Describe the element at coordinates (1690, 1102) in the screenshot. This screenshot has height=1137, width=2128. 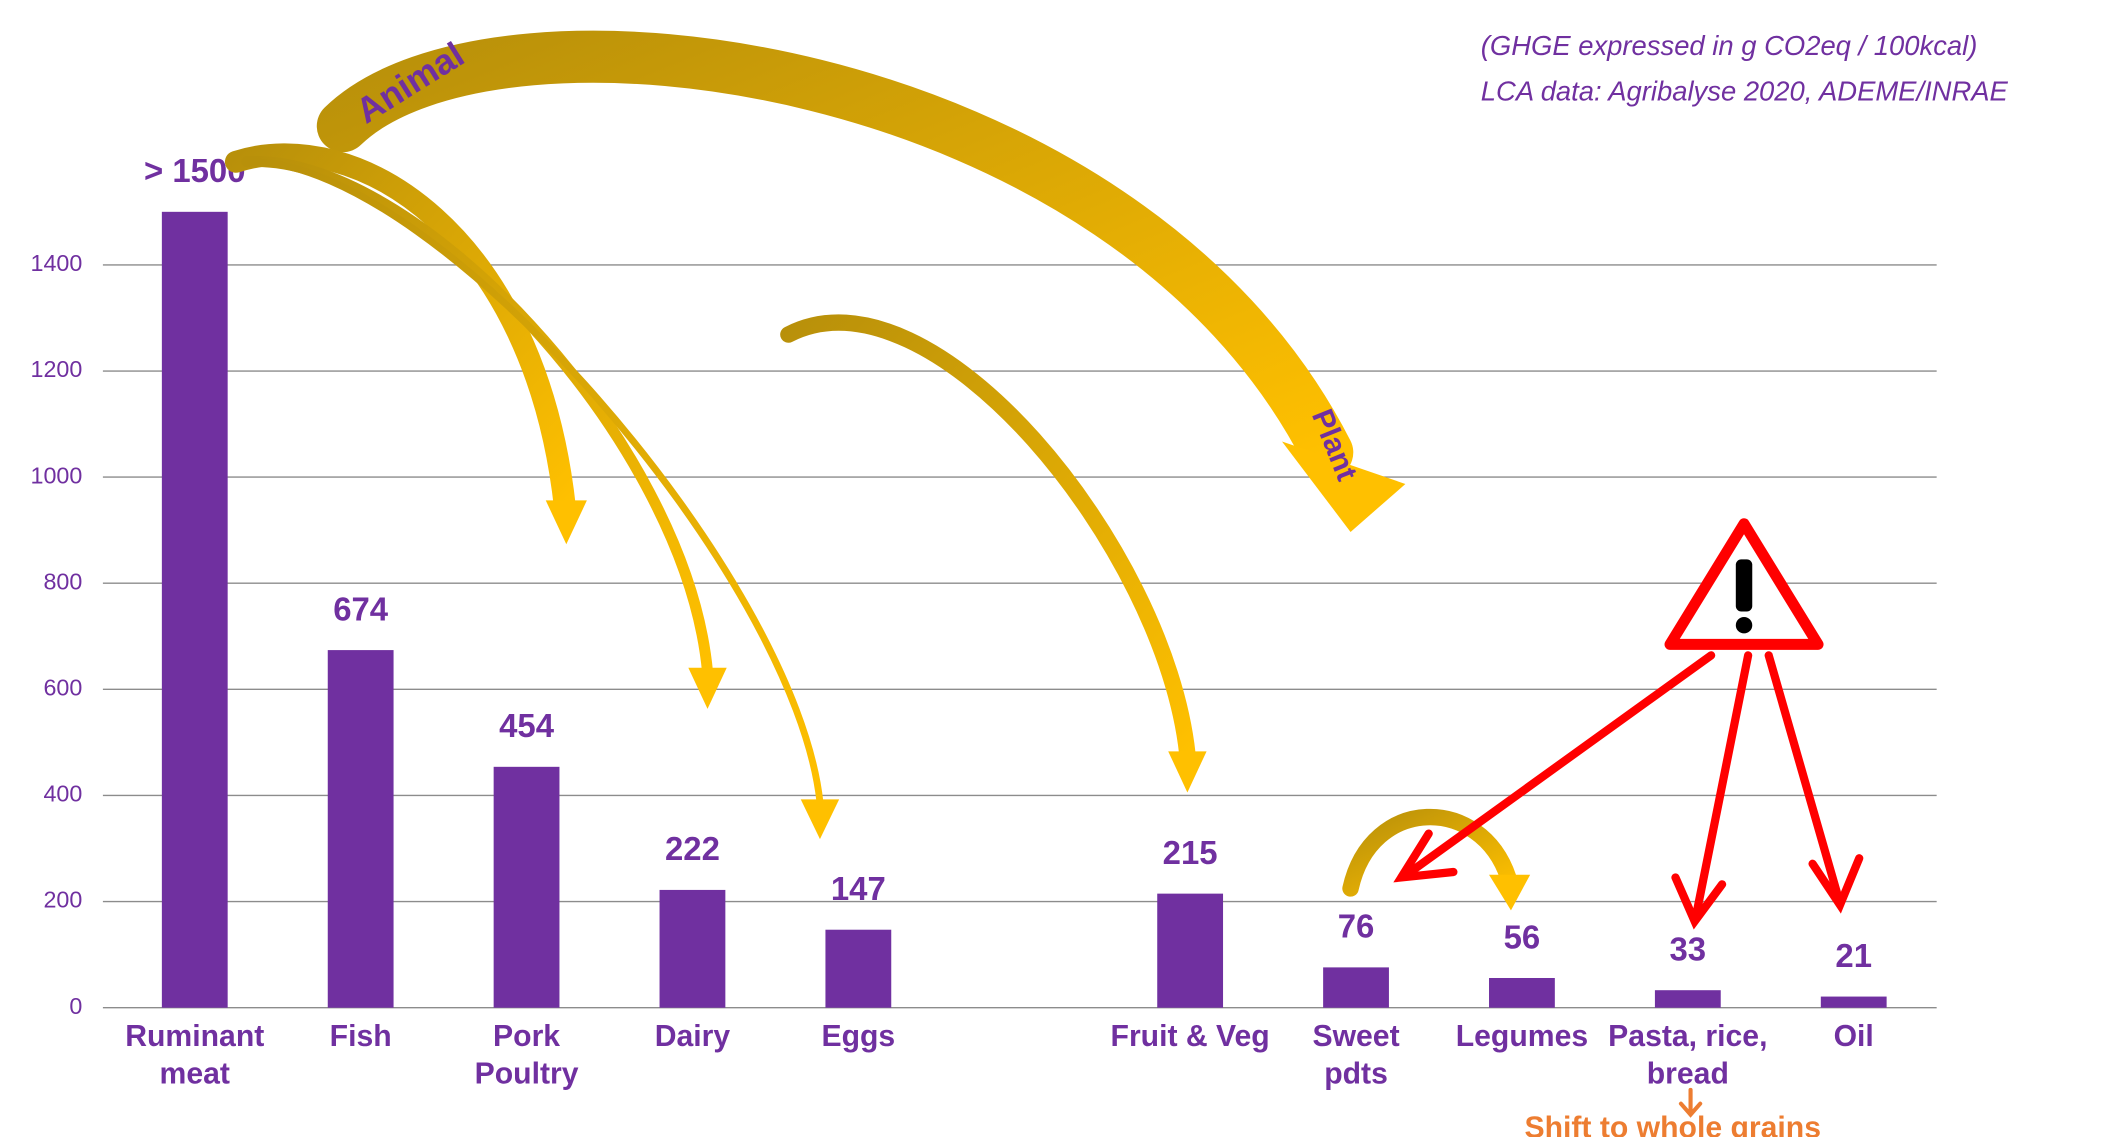
I see `shift-arrow` at that location.